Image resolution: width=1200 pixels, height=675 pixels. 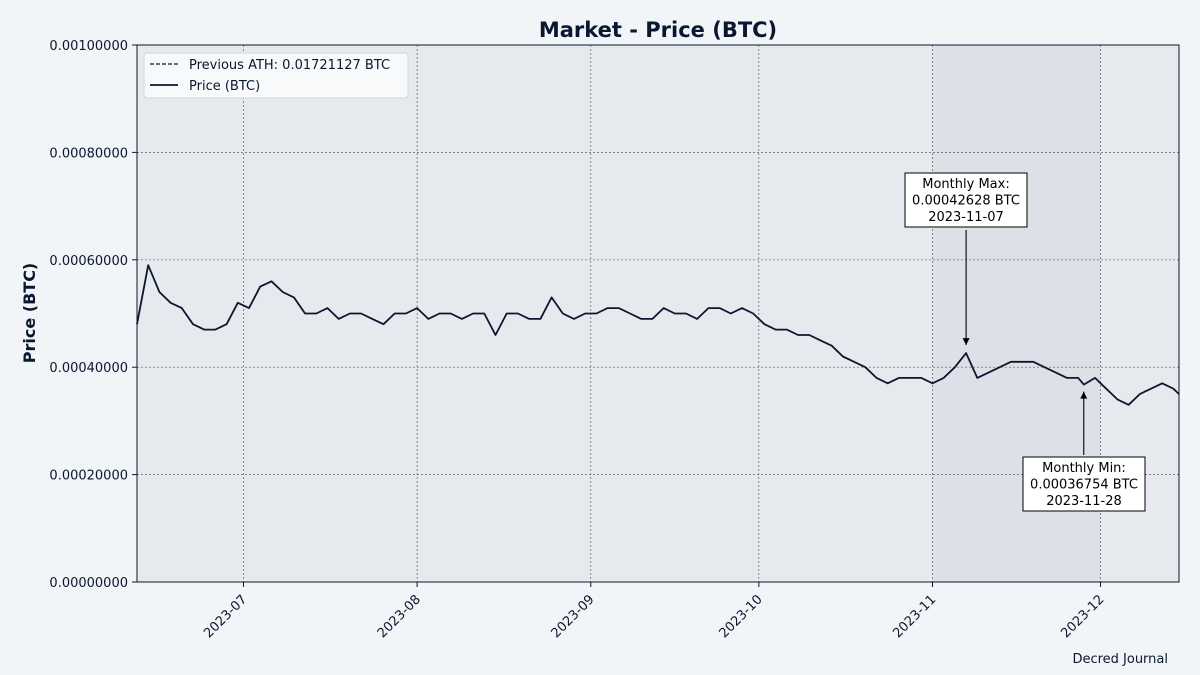 What do you see at coordinates (965, 184) in the screenshot?
I see `annotation-max-text: Monthly Max:` at bounding box center [965, 184].